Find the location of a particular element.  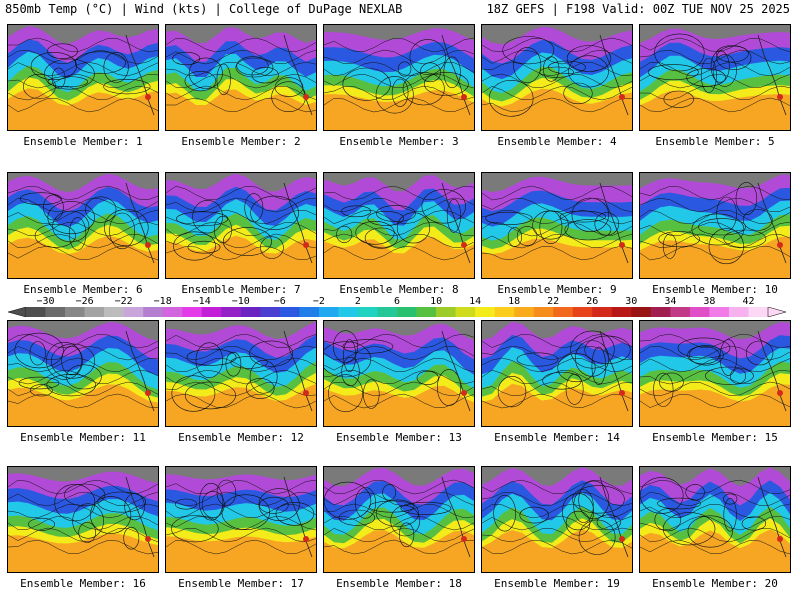

ensemble-member-label: Ensemble Member: 11 is located at coordinates (83, 437).